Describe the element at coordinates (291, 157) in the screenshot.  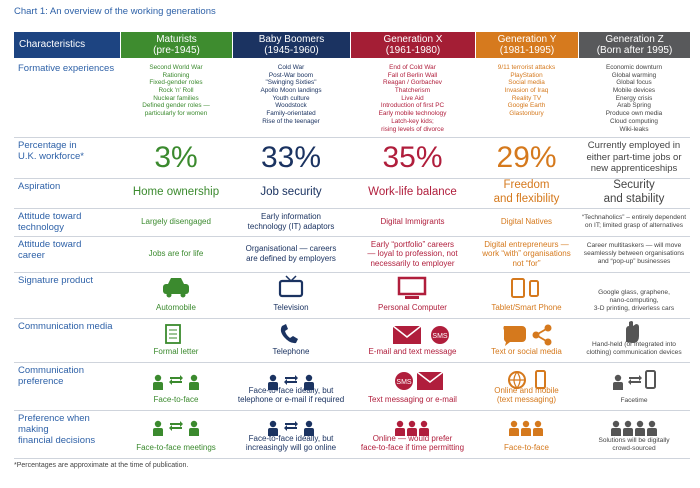
I see `cell-text: 33%` at that location.